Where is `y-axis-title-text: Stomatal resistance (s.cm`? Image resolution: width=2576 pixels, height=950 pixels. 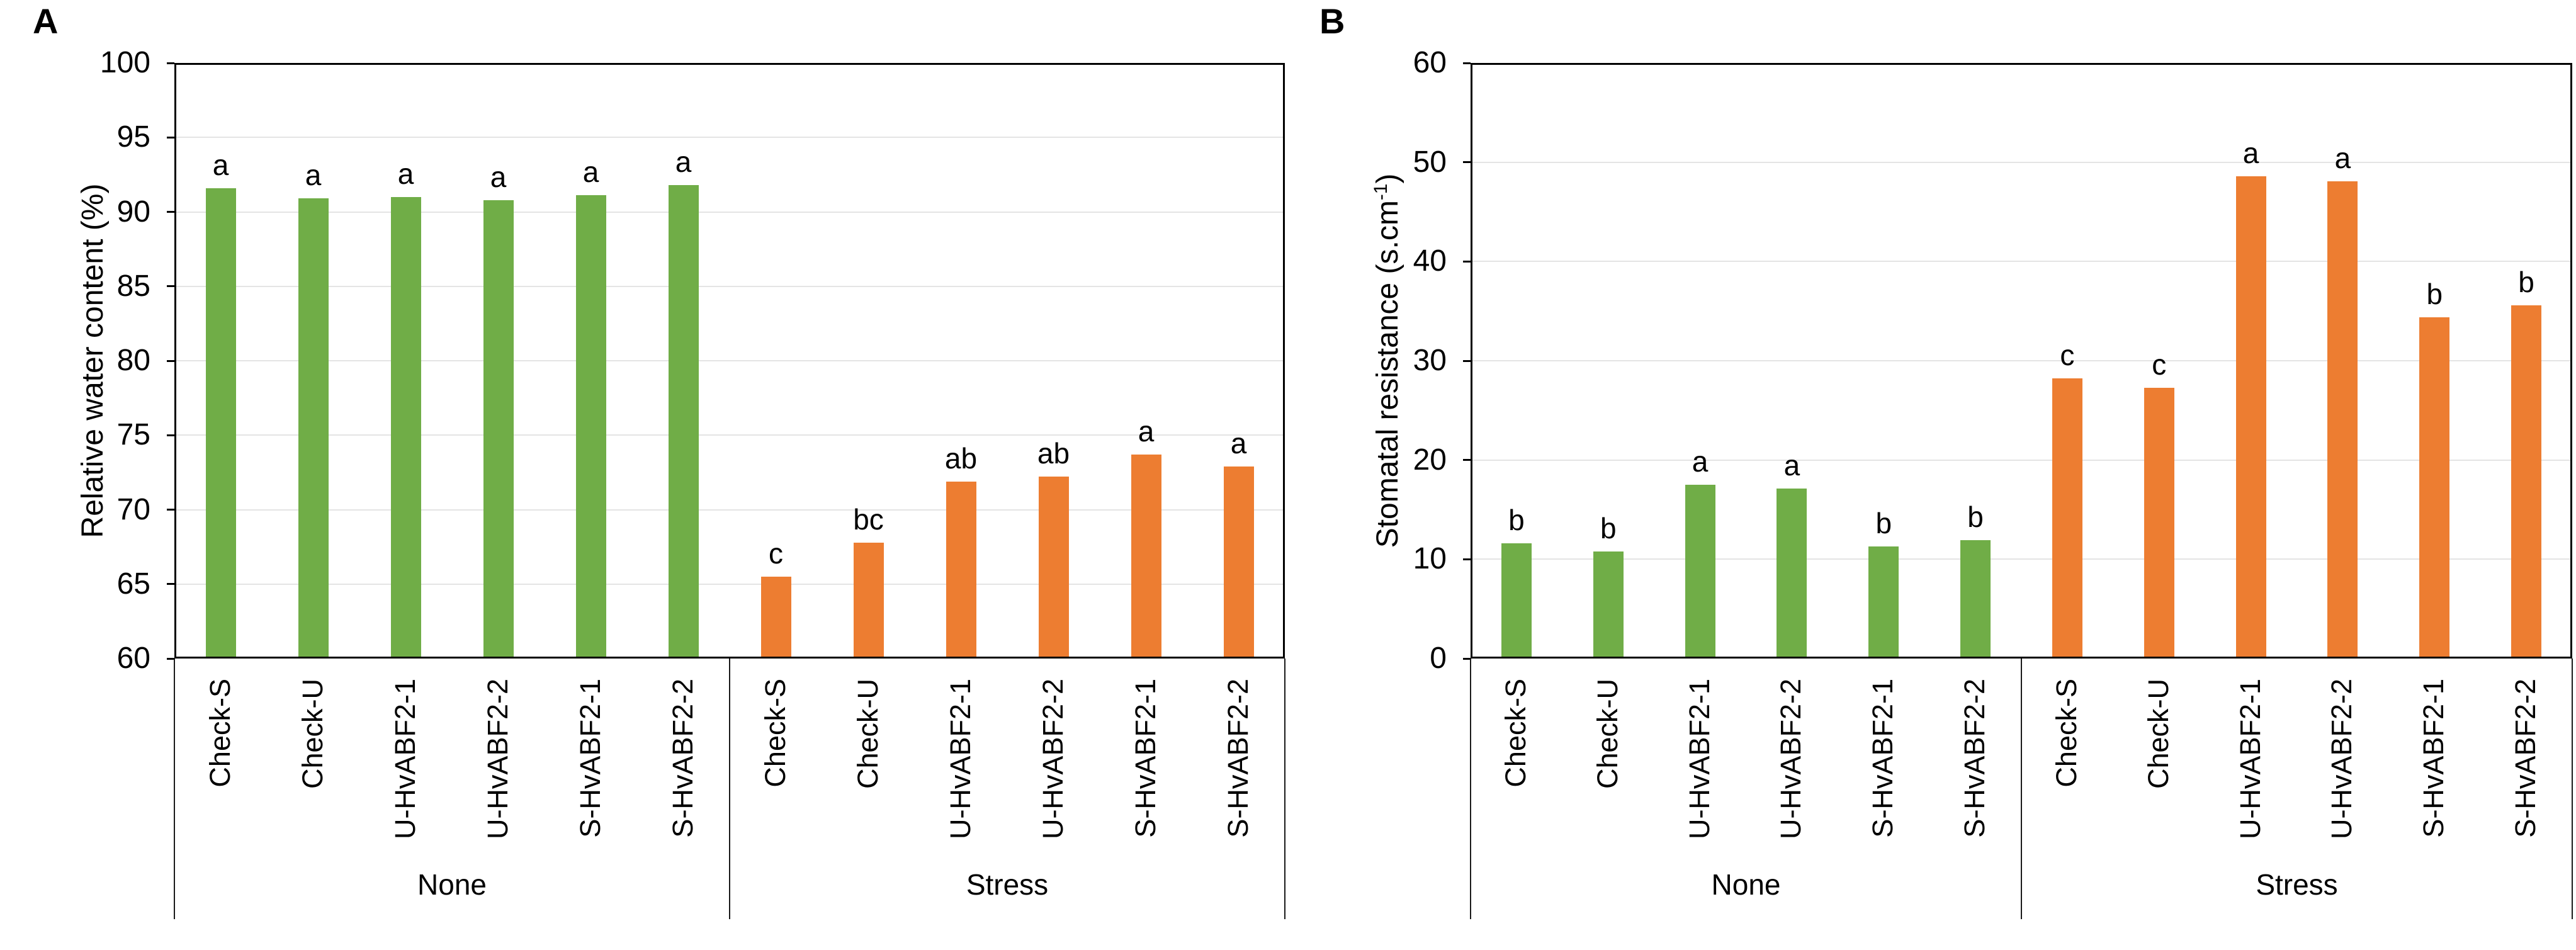 y-axis-title-text: Stomatal resistance (s.cm is located at coordinates (1387, 374).